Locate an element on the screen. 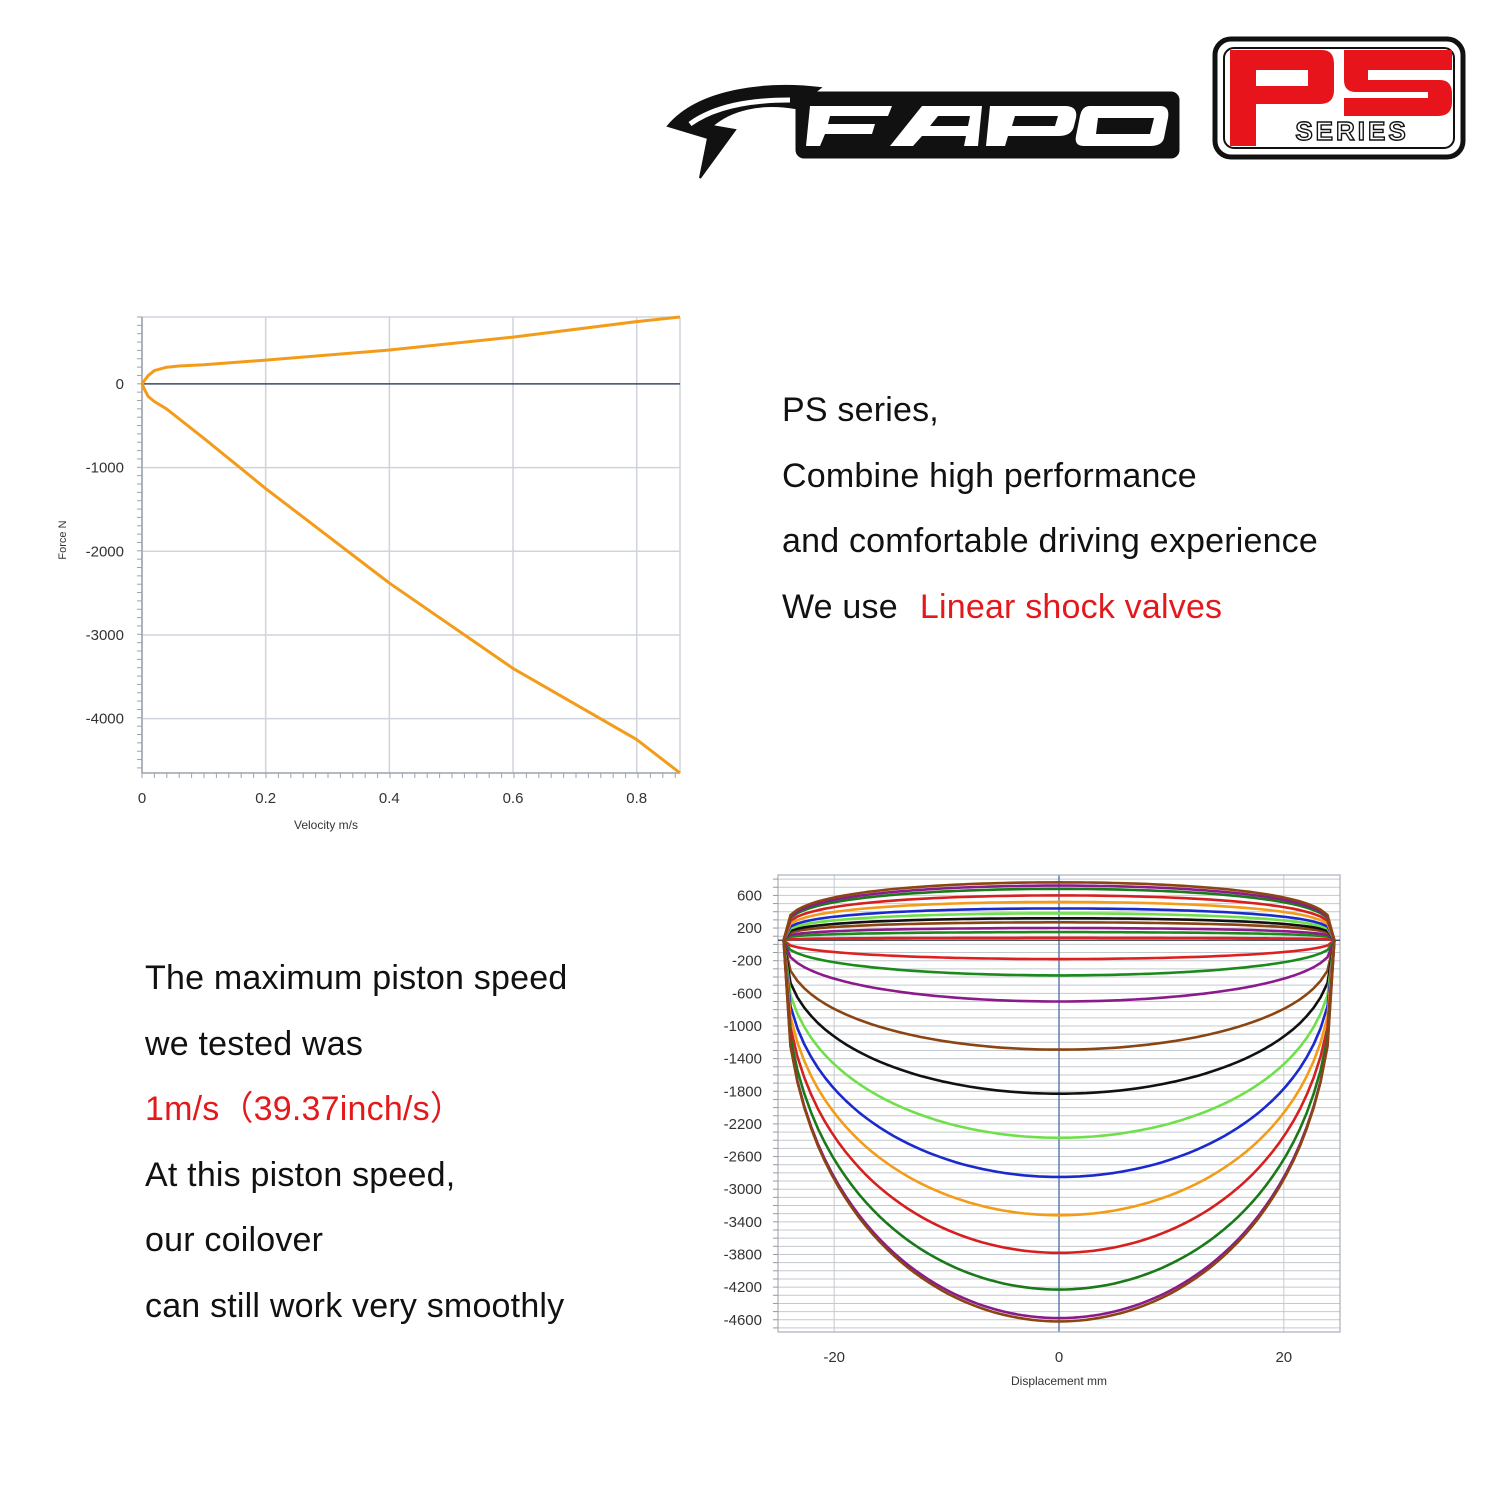 This screenshot has height=1500, width=1500. y-tick-label: -2600 is located at coordinates (743, 1157).